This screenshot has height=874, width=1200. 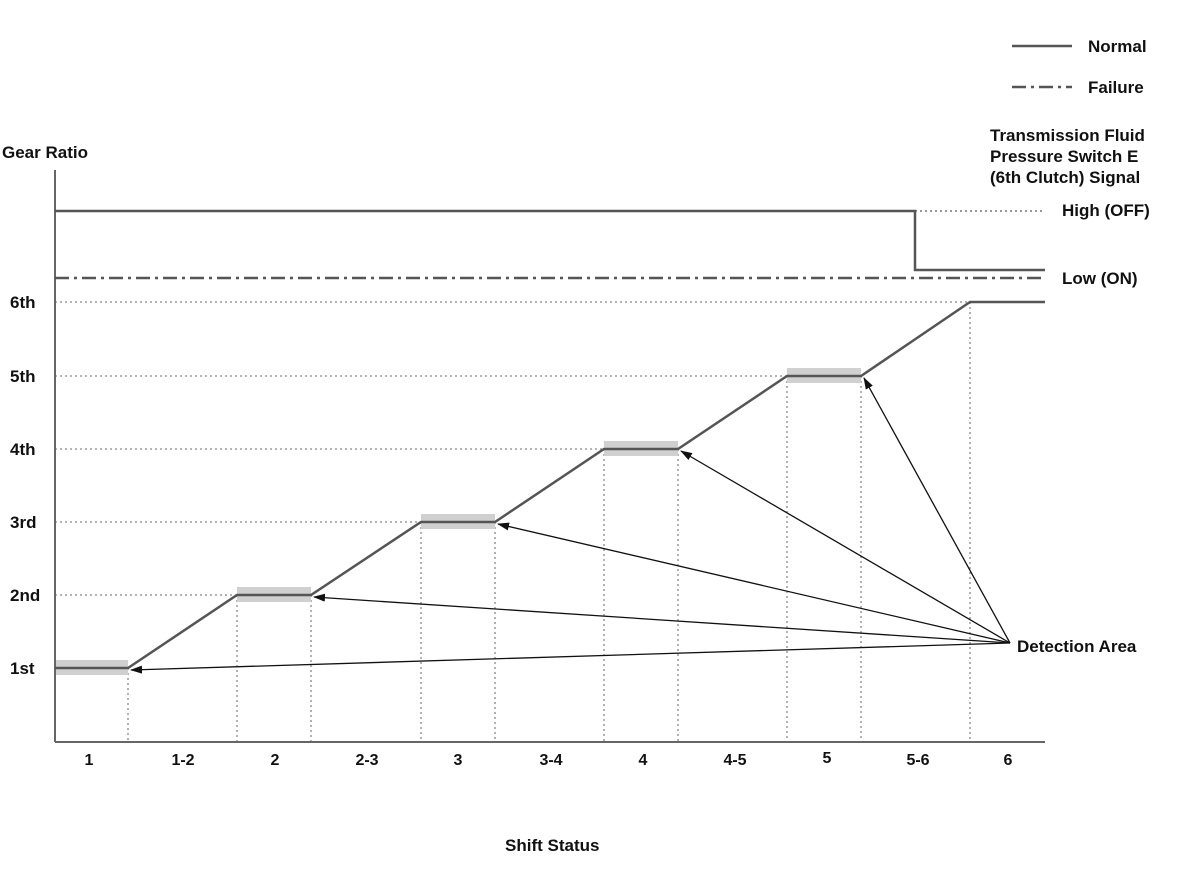 What do you see at coordinates (23, 522) in the screenshot?
I see `gear-label: 3rd` at bounding box center [23, 522].